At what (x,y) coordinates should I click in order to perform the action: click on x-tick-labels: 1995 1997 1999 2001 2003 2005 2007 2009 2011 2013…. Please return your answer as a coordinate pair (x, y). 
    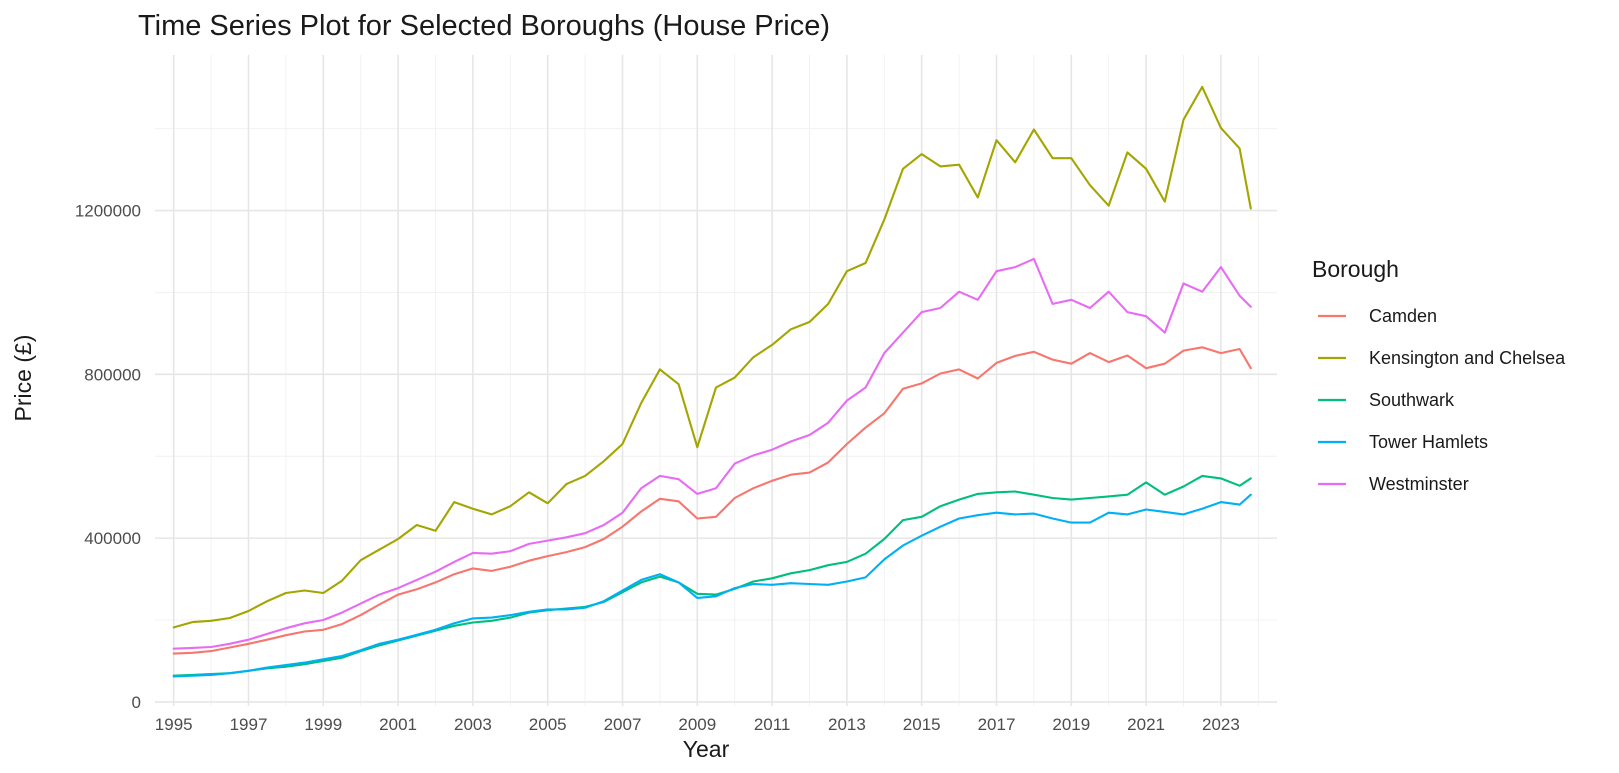
    Looking at the image, I should click on (697, 724).